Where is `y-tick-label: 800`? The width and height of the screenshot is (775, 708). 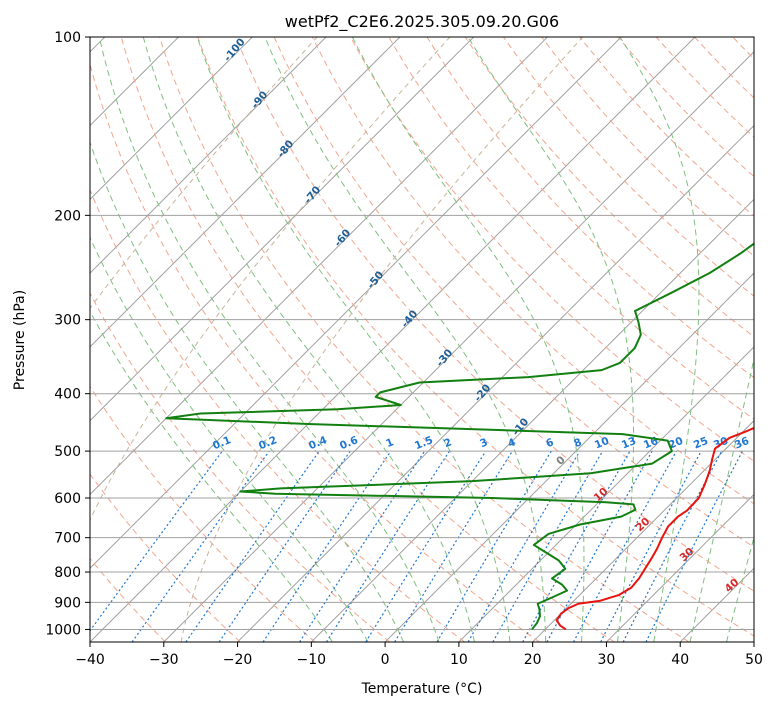 y-tick-label: 800 is located at coordinates (67, 573).